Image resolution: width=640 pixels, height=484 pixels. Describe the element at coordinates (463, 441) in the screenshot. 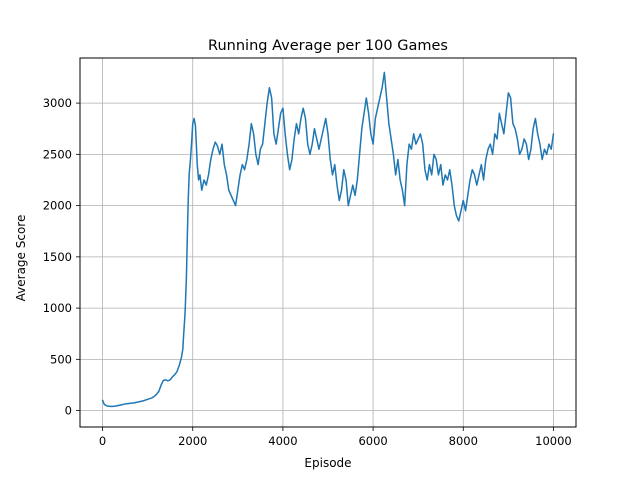

I see `x-tick-label: 8000` at that location.